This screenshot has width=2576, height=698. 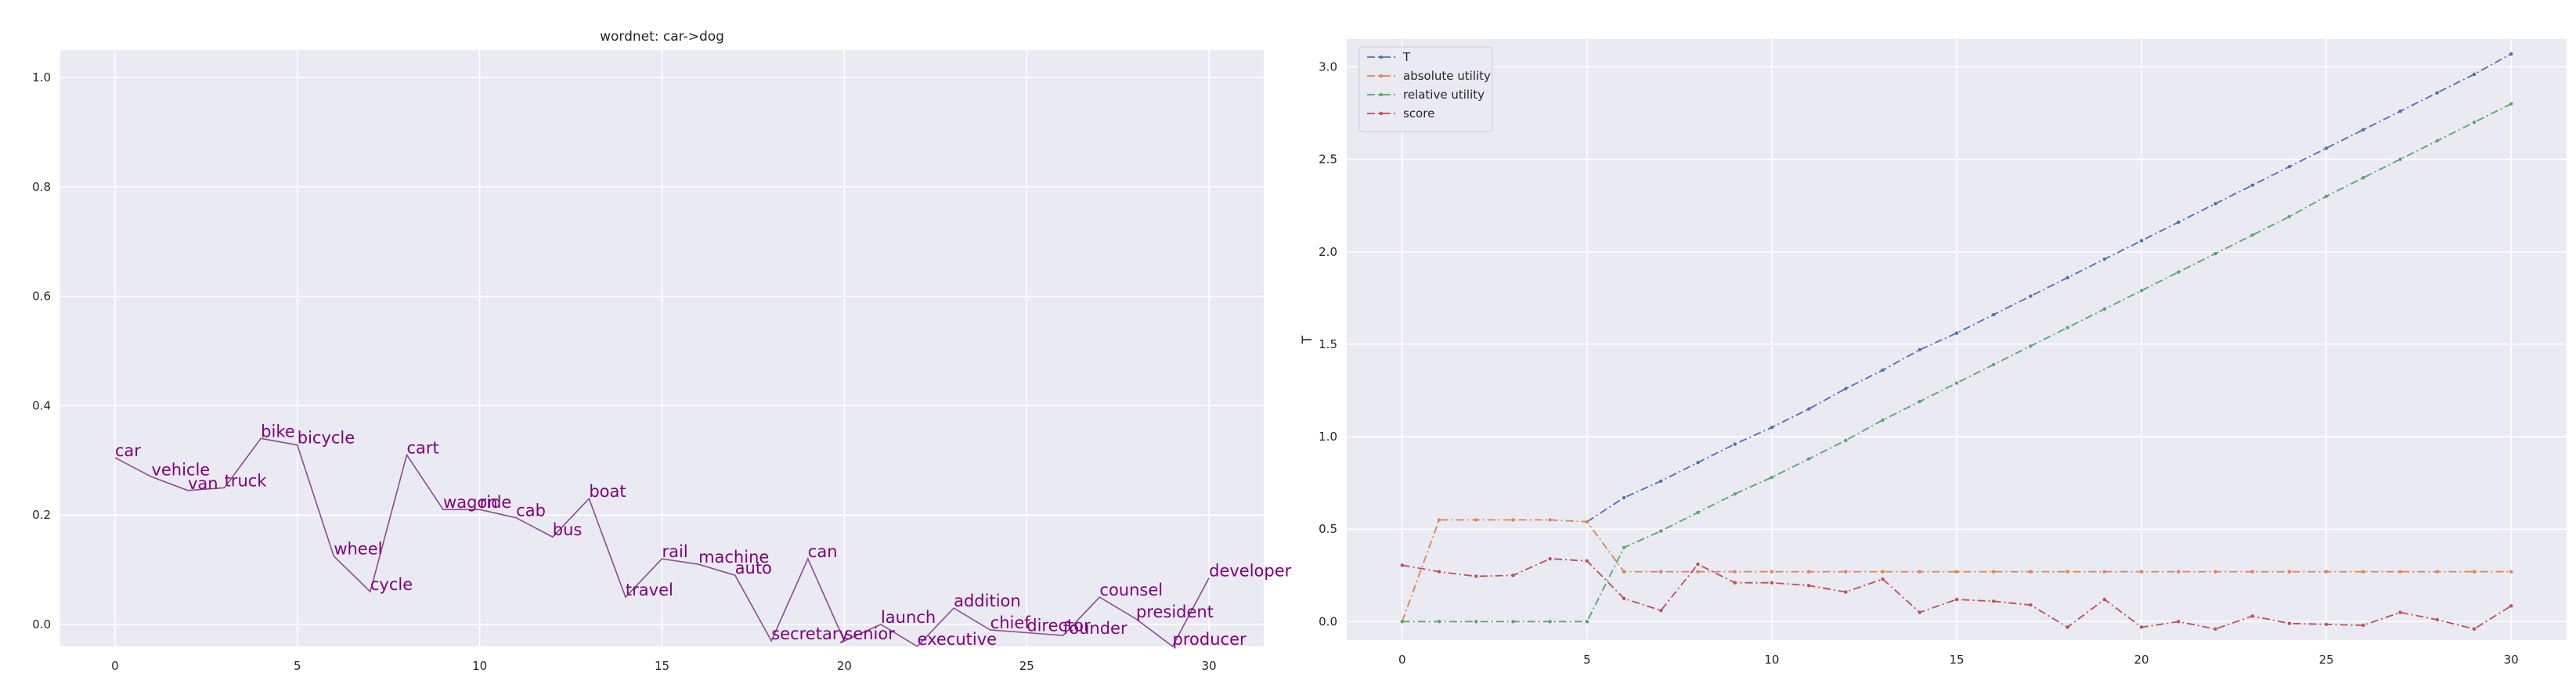 I want to click on x-tick-label: 0, so click(x=1402, y=660).